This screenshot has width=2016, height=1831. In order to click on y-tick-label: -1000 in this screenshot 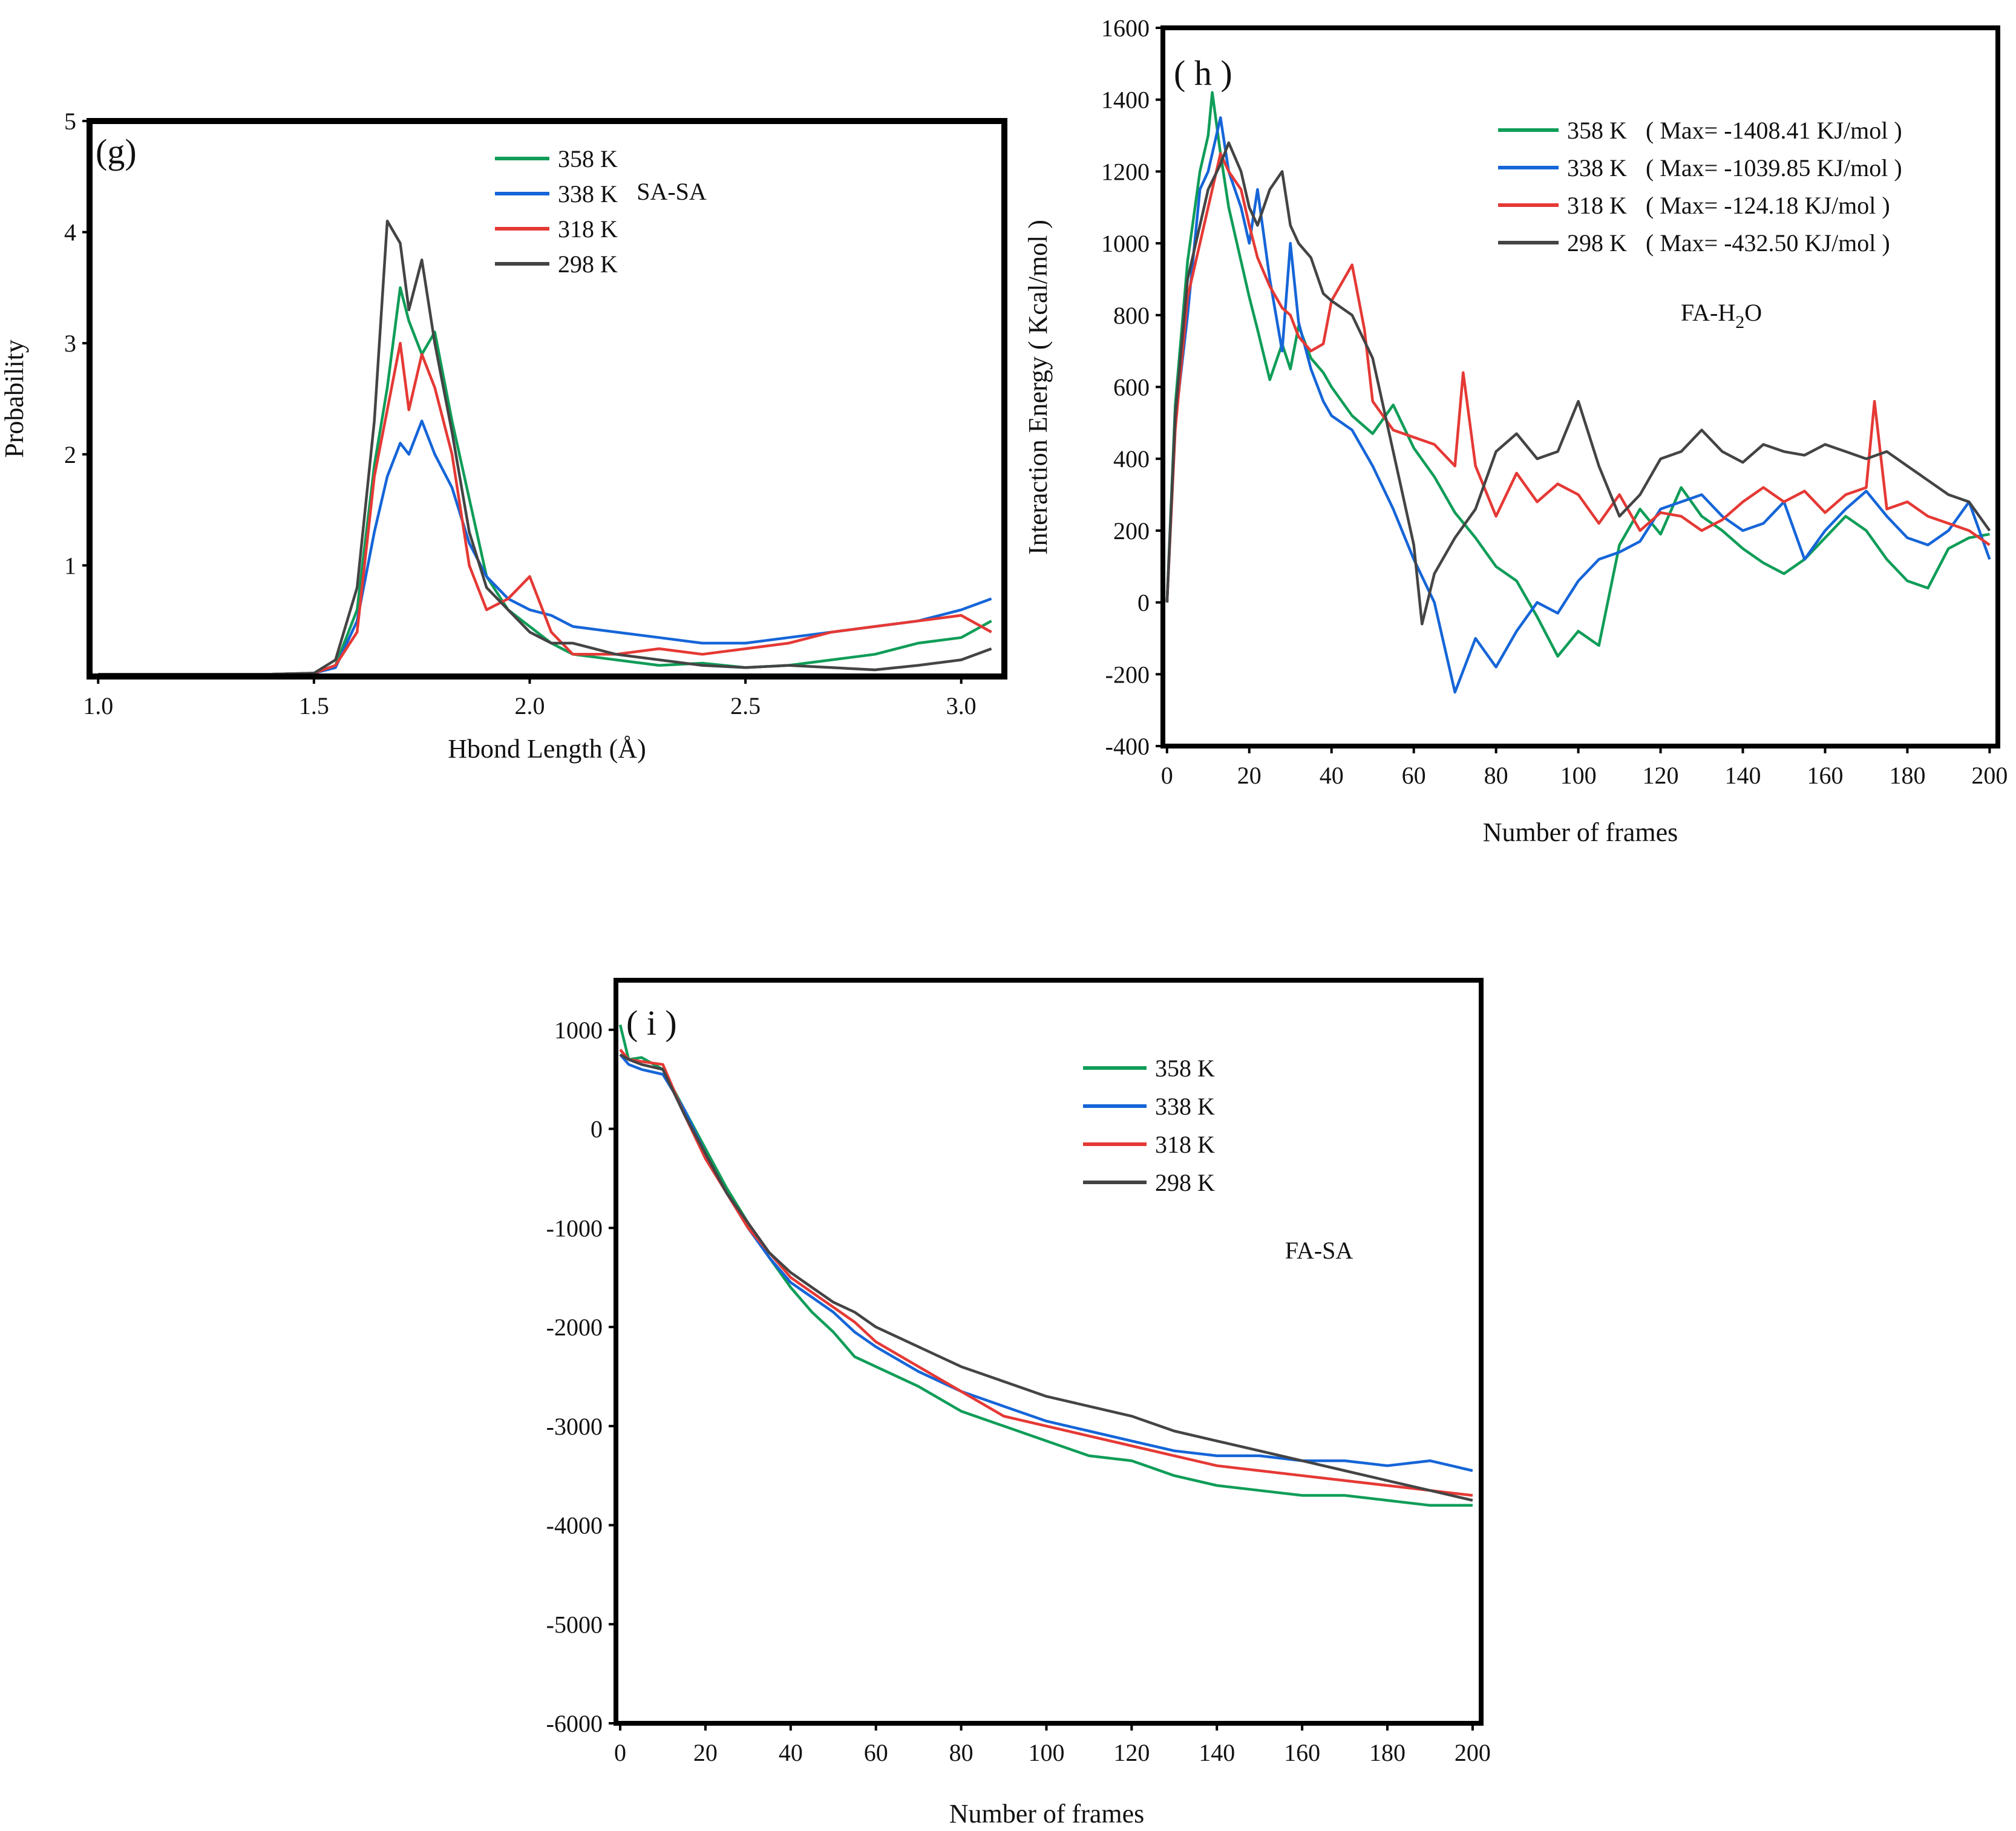, I will do `click(574, 1228)`.